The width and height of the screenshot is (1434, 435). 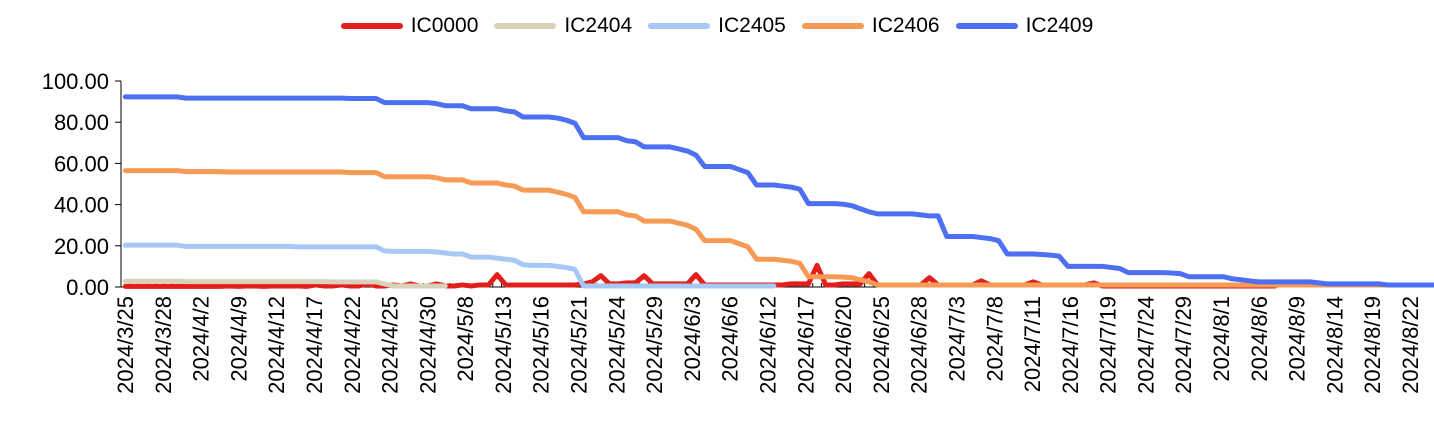 I want to click on legend-label-ic0000: IC0000, so click(x=444, y=25).